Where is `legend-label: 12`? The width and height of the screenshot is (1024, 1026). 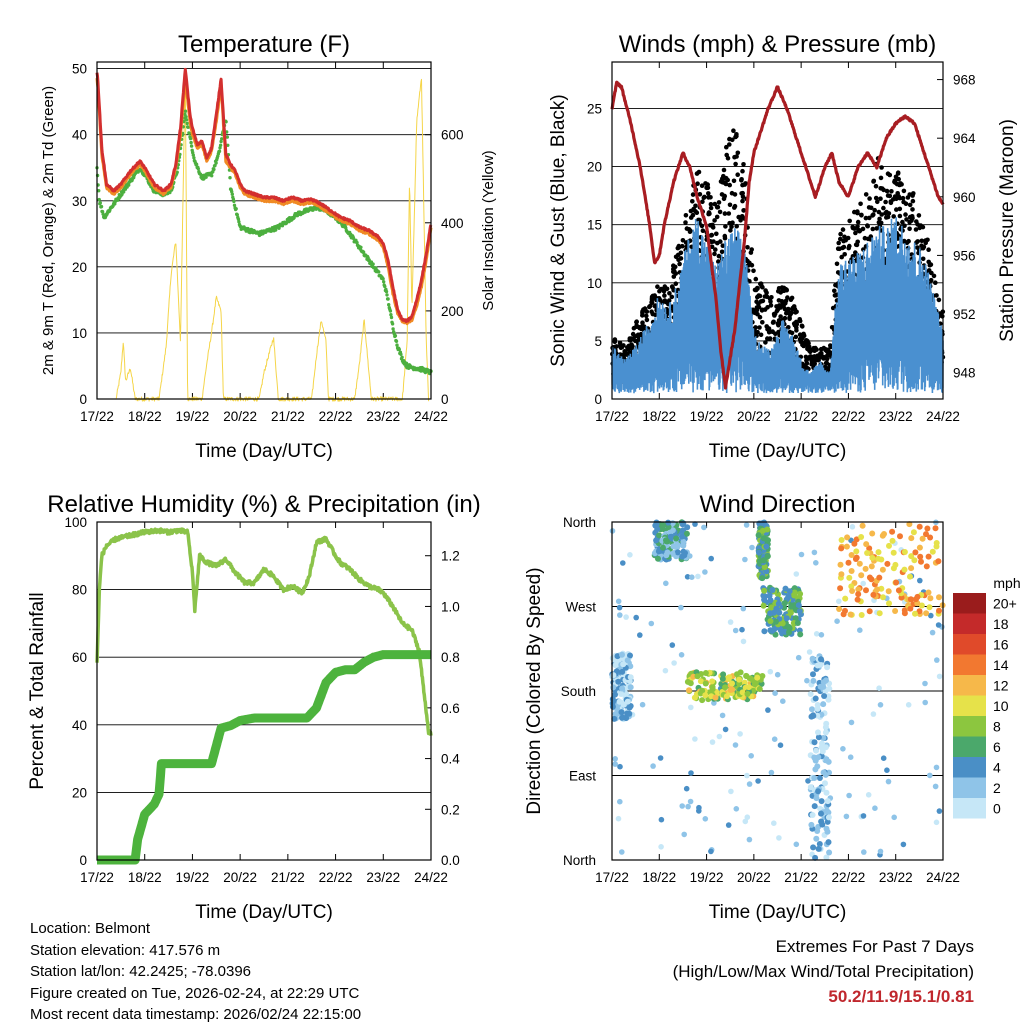 legend-label: 12 is located at coordinates (1001, 685).